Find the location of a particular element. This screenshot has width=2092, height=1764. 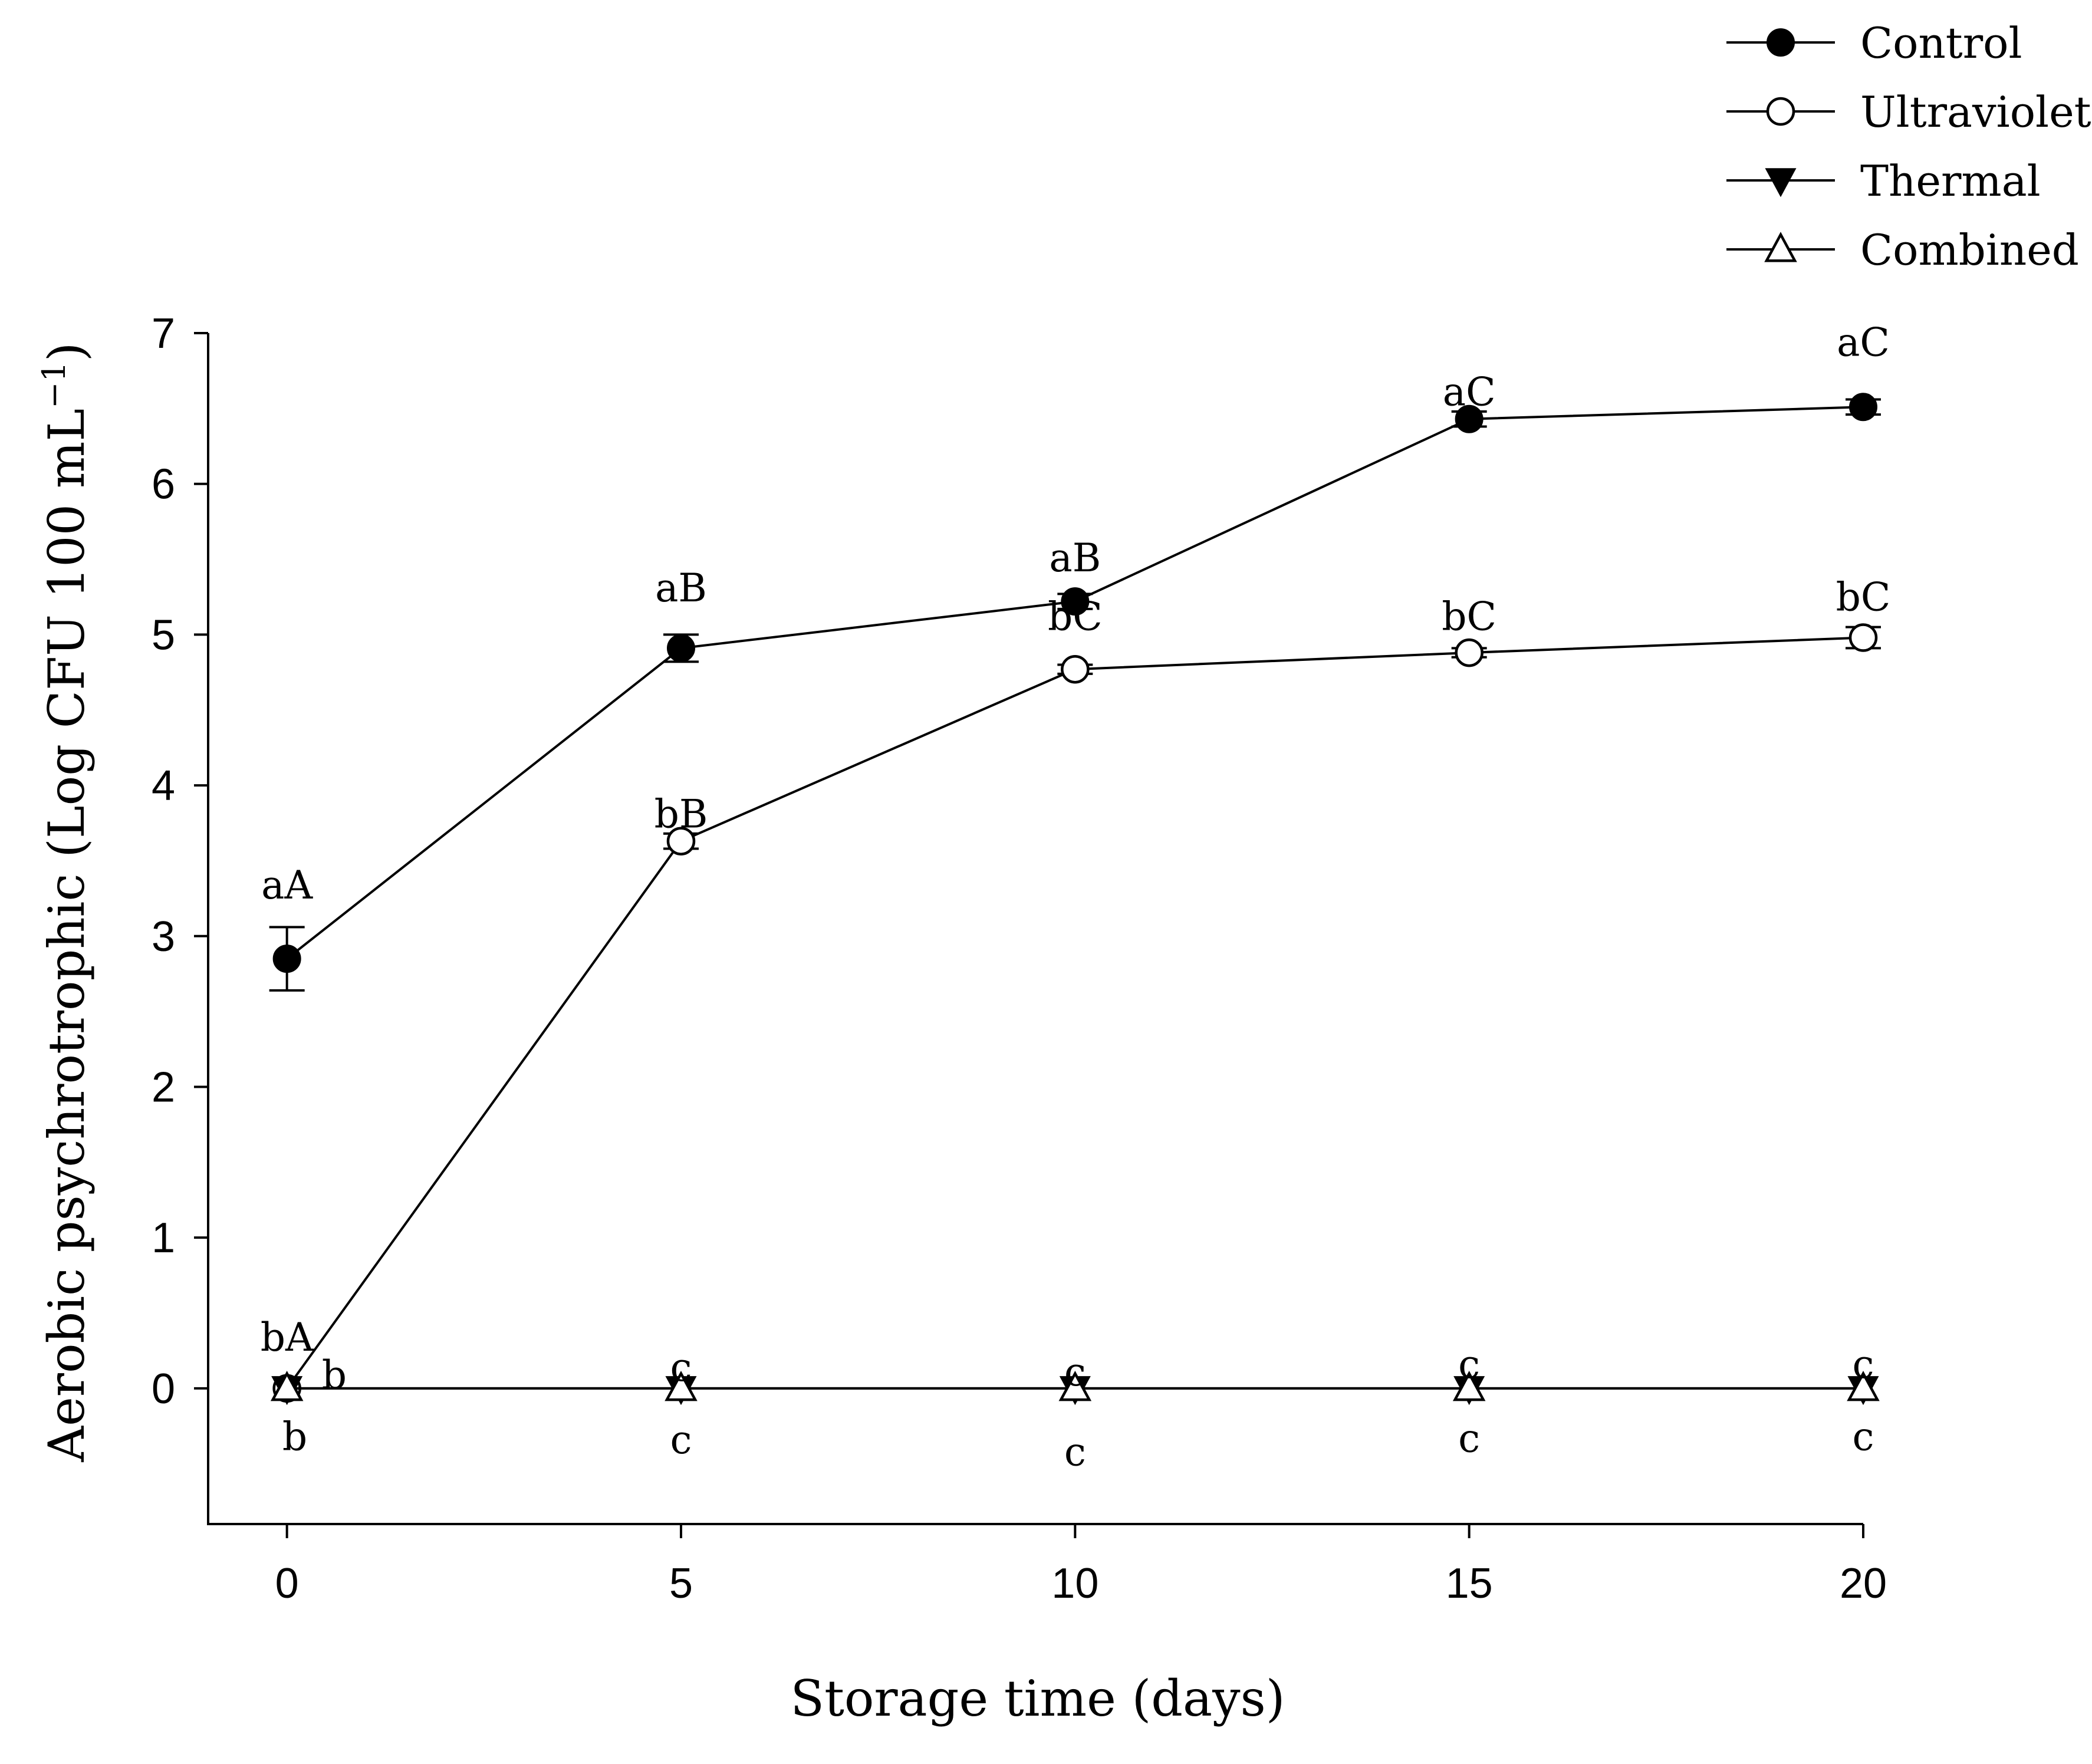

significance-label: bA is located at coordinates (287, 1337).